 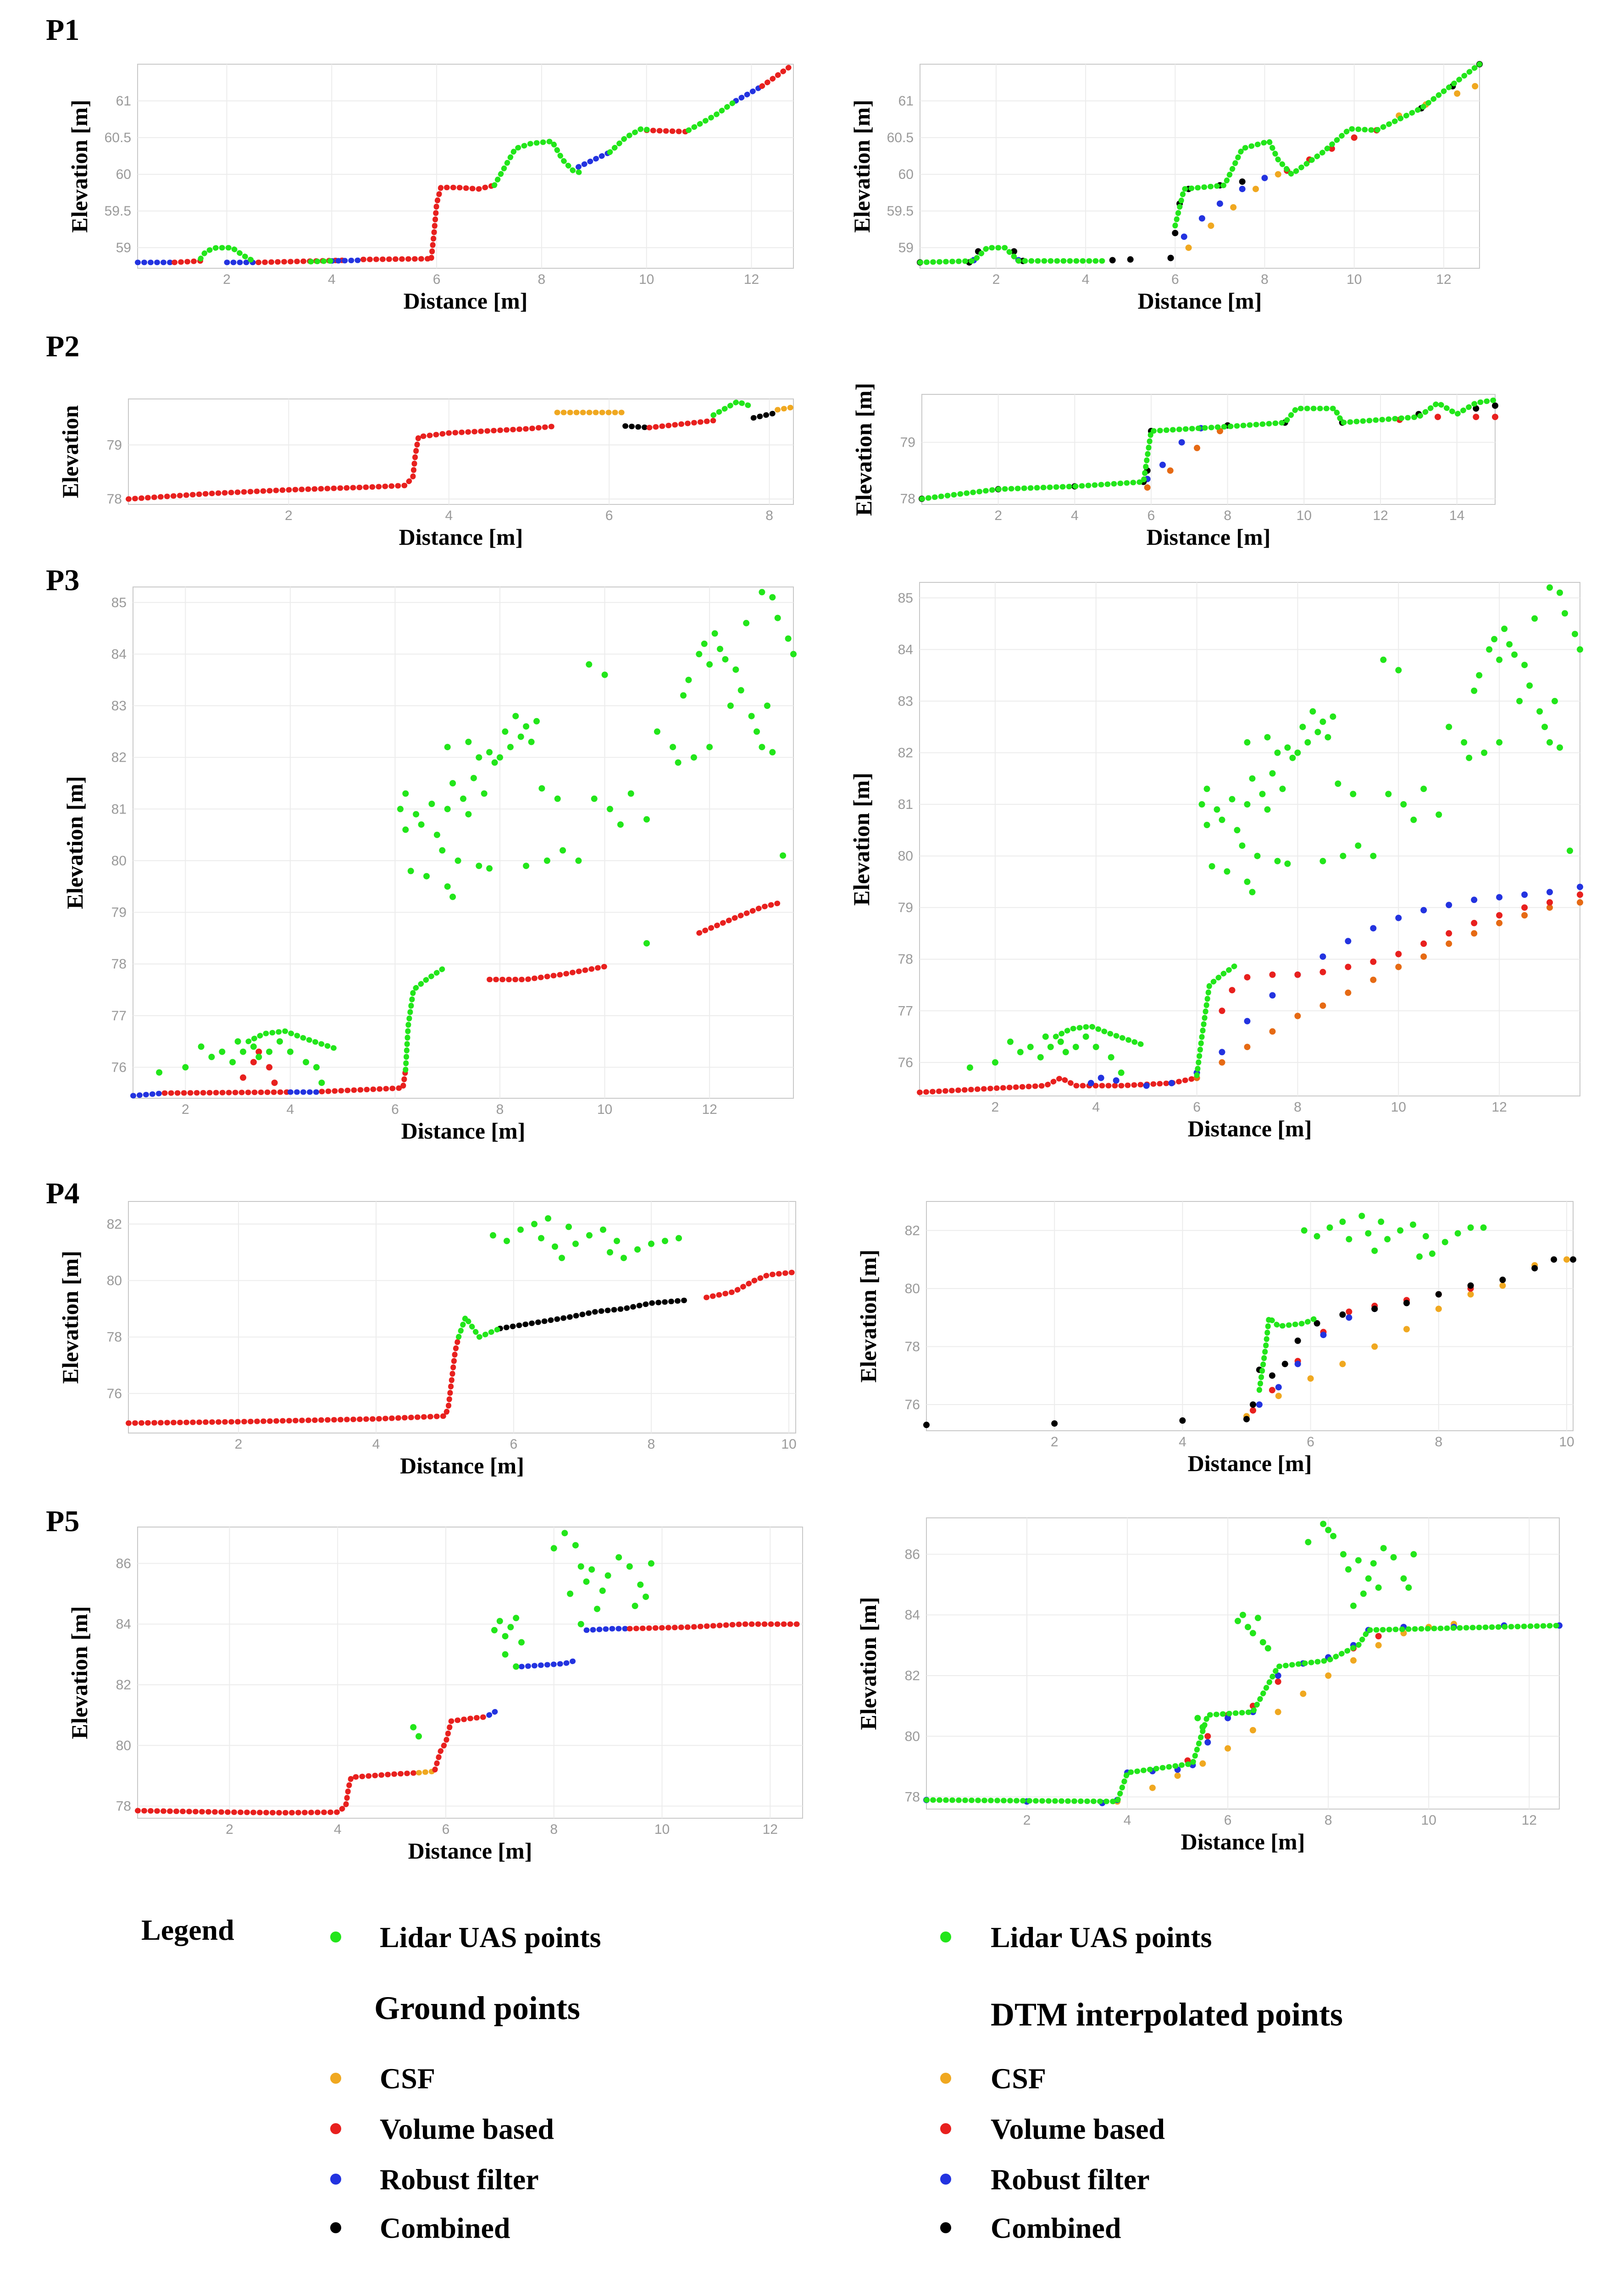 I want to click on chart-p2-dtm: 2 4 6 8 10 12 14 78 79 Distance [m] Elevation [m], so click(x=1174, y=467).